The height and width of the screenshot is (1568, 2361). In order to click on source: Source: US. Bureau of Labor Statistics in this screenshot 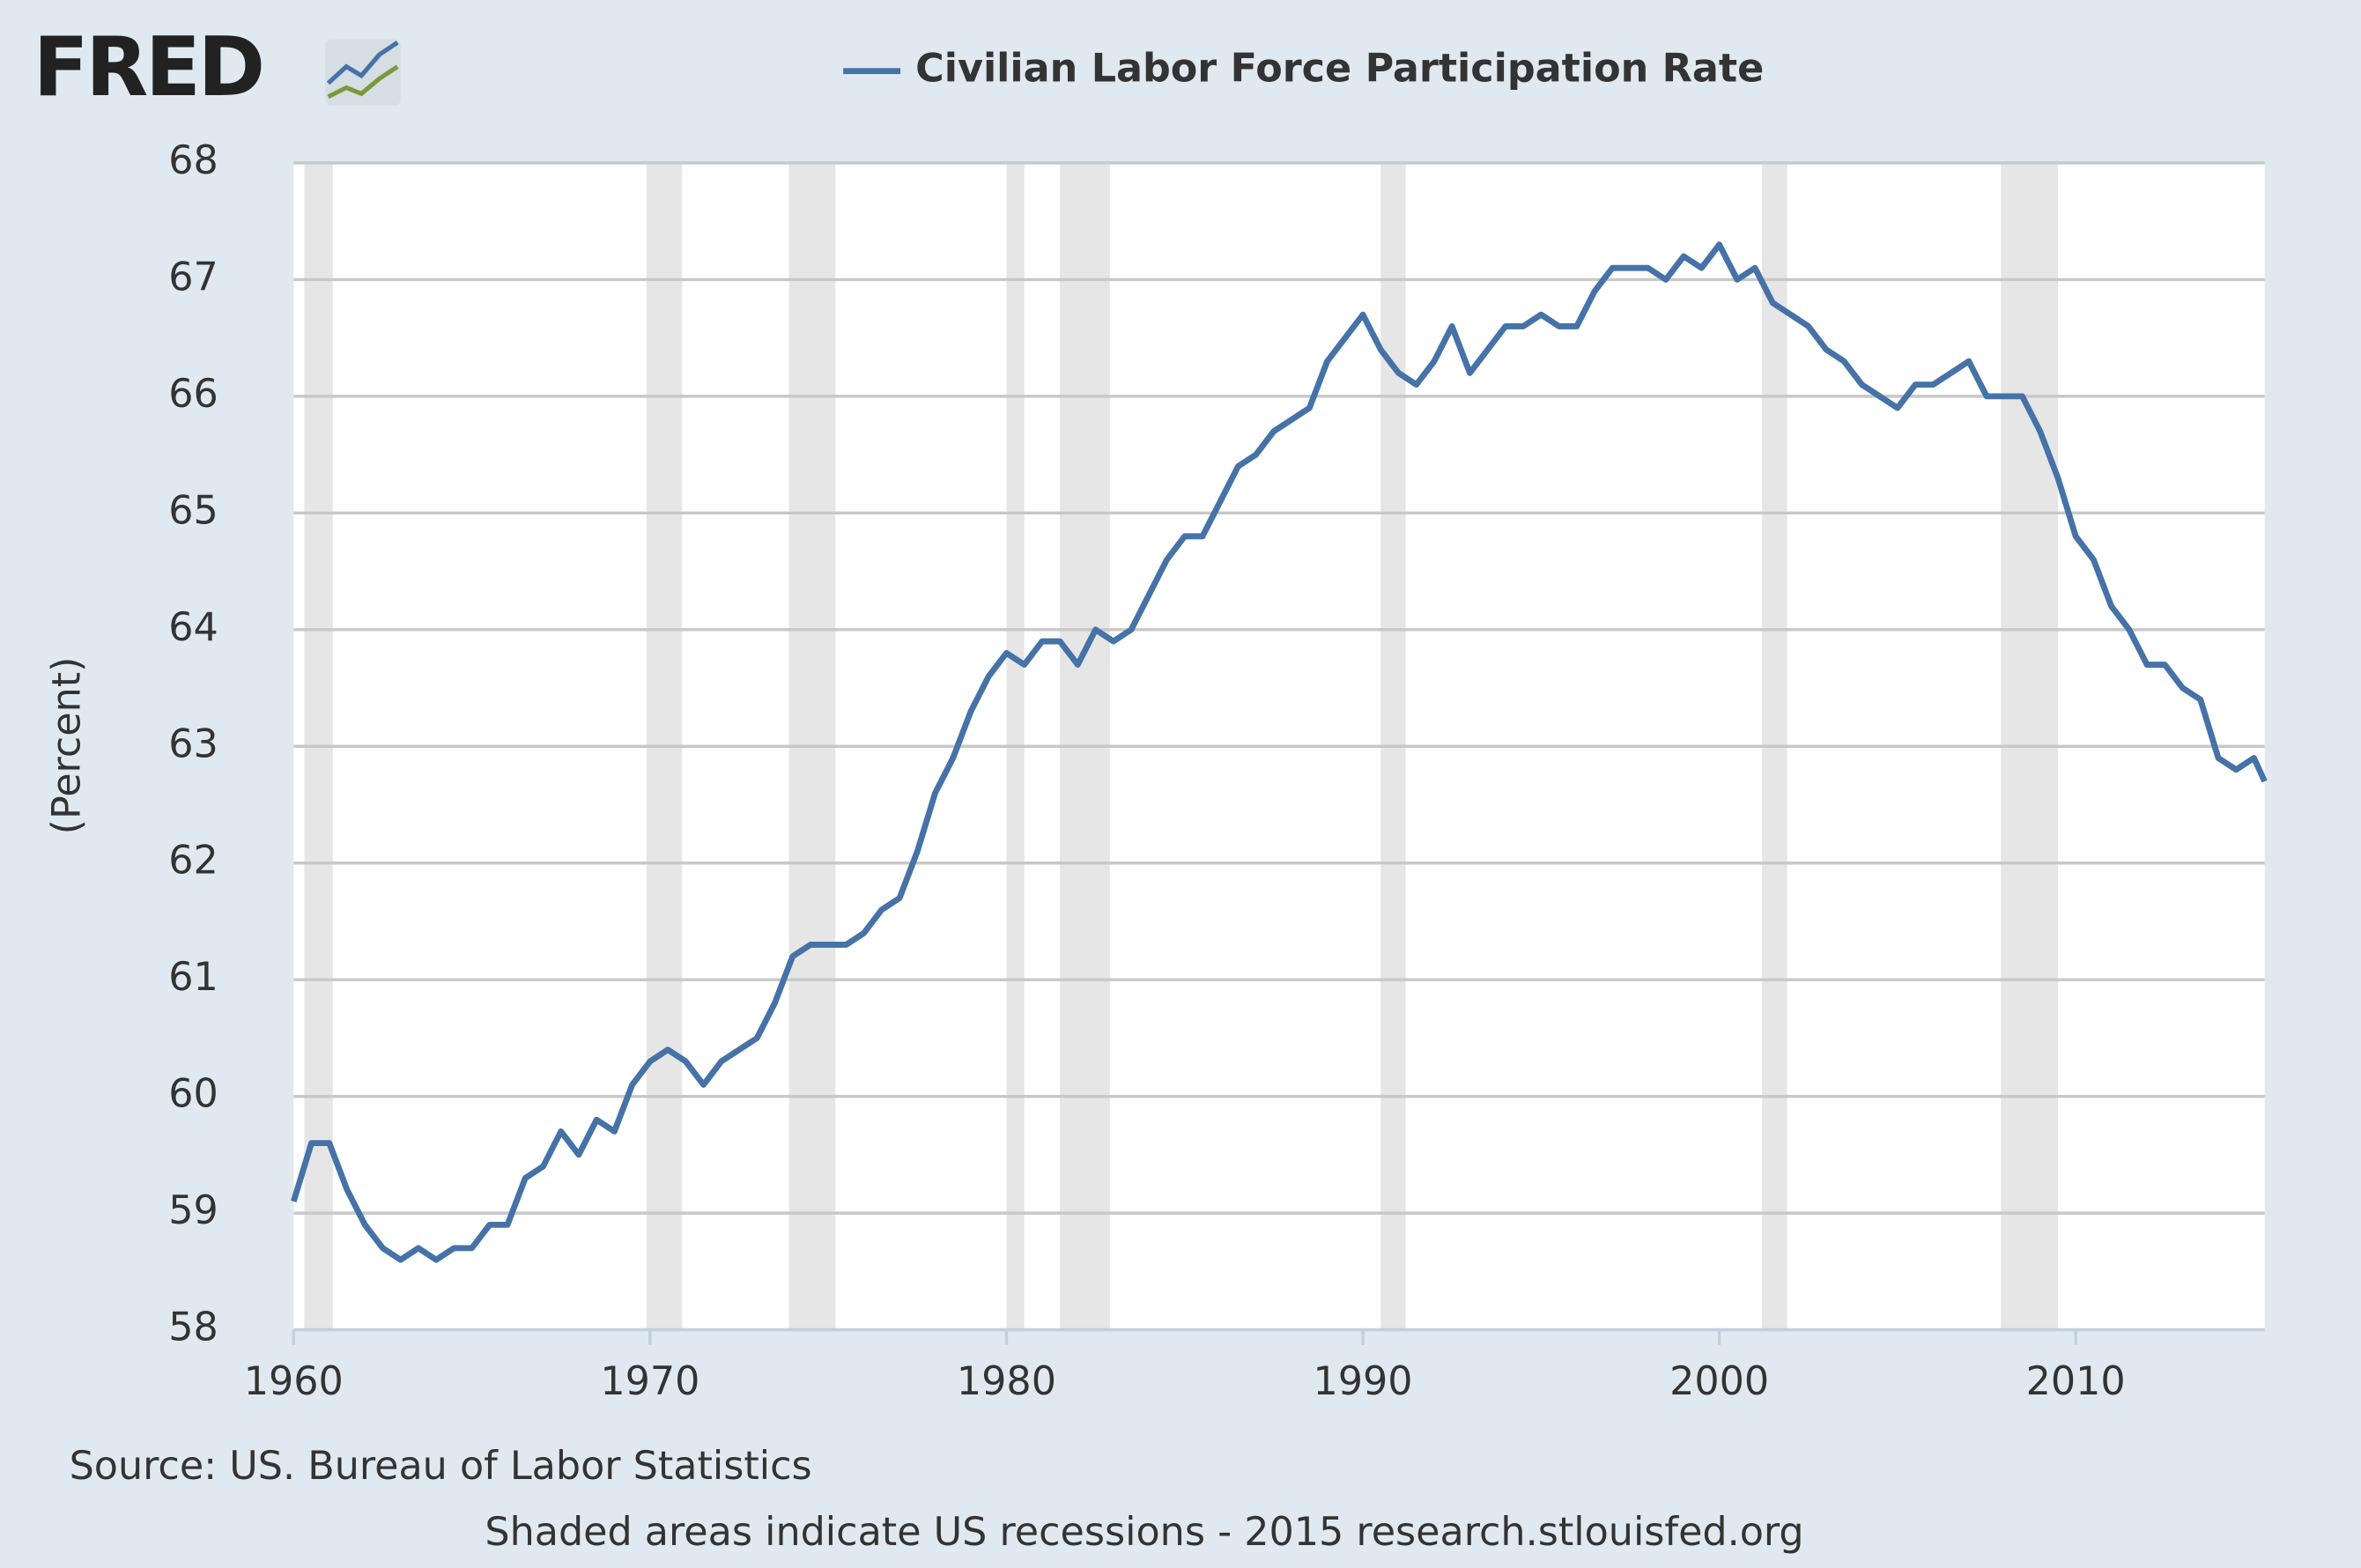, I will do `click(441, 1466)`.